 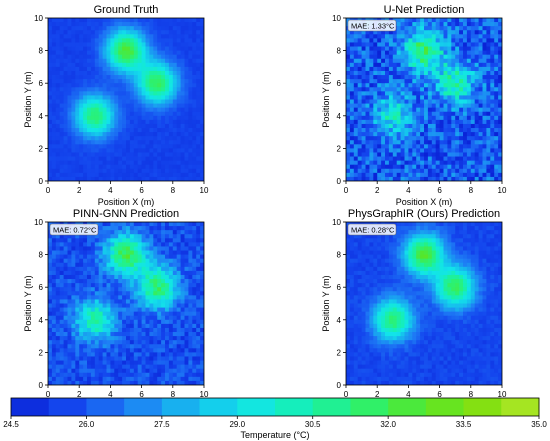 What do you see at coordinates (204, 394) in the screenshot?
I see `x-tick-label: 10` at bounding box center [204, 394].